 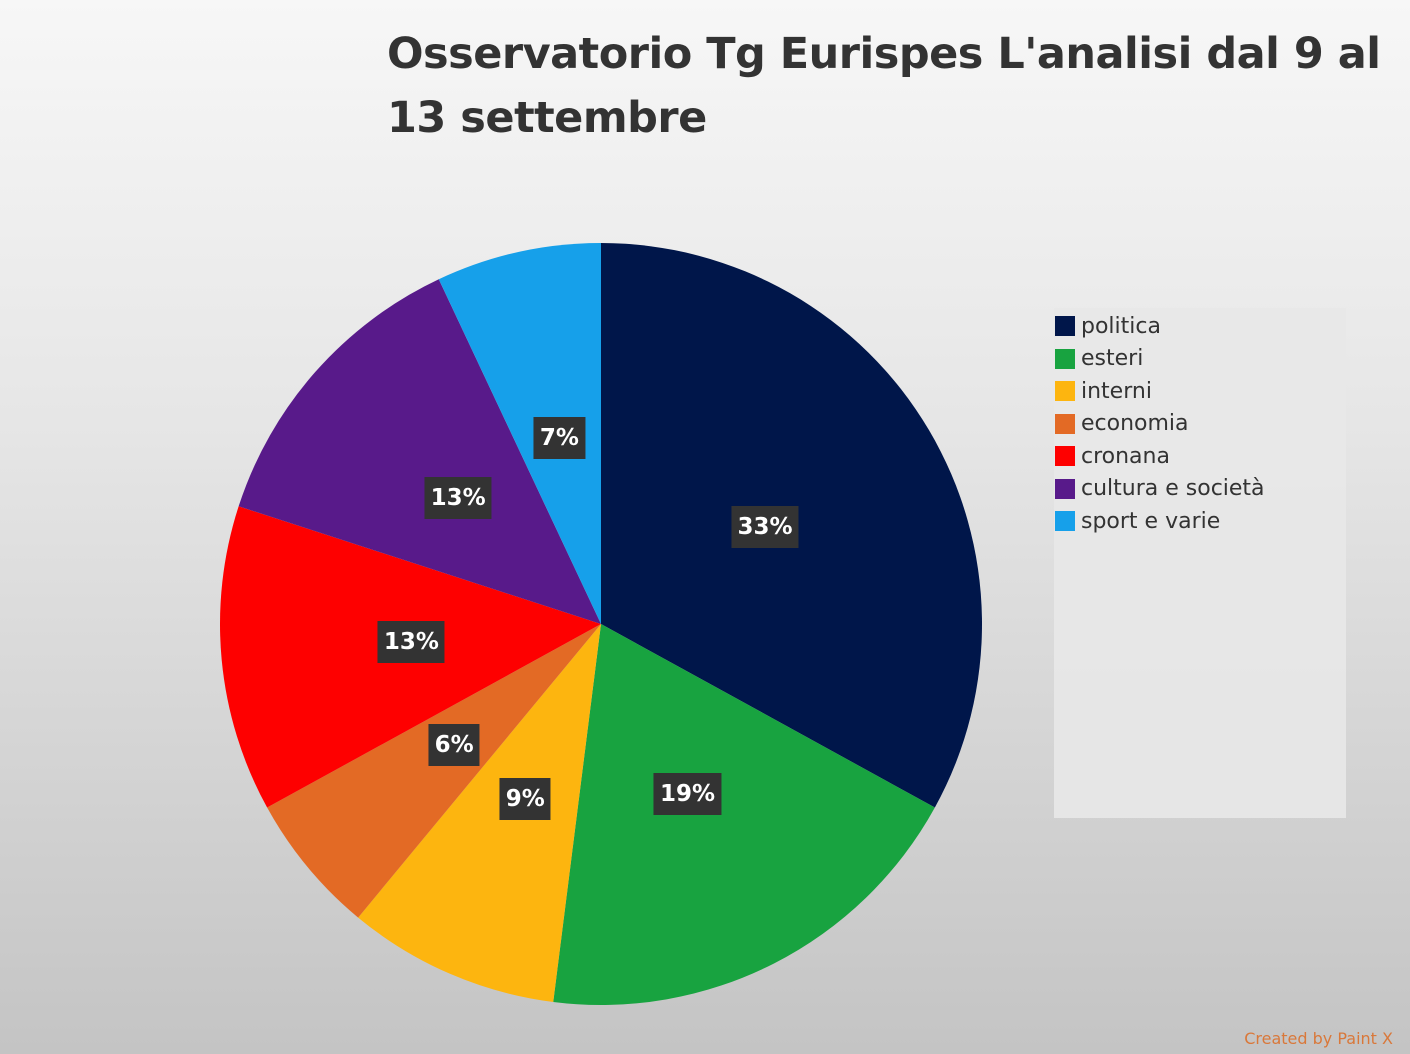 I want to click on data-label: 33%, so click(x=765, y=527).